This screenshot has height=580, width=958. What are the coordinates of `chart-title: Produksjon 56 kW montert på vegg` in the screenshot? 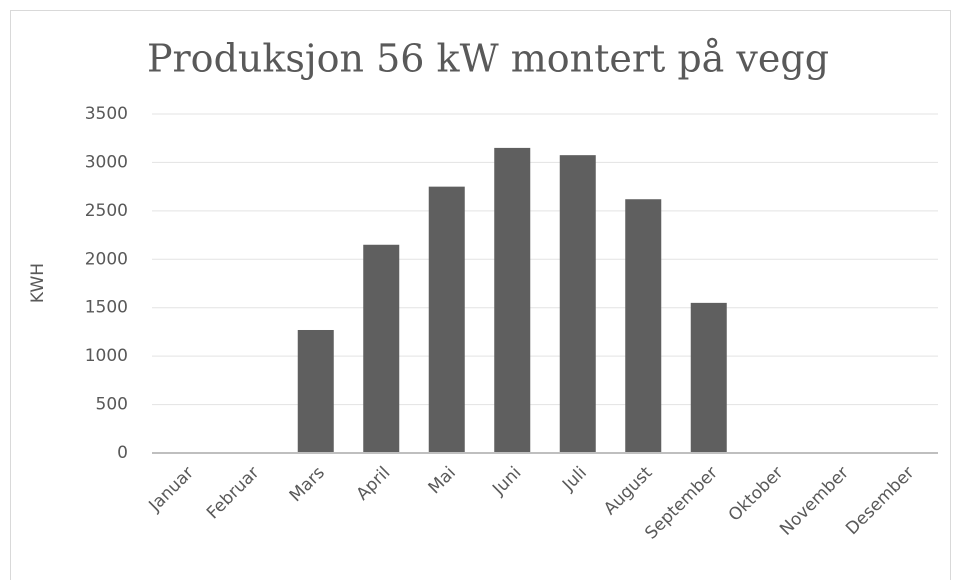 It's located at (488, 59).